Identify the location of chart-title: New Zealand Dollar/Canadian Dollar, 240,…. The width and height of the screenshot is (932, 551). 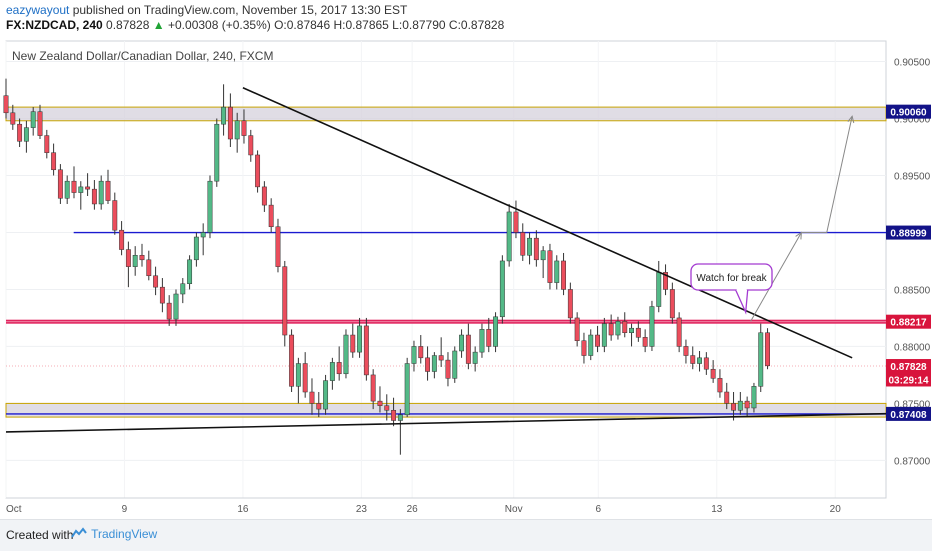
(142, 56).